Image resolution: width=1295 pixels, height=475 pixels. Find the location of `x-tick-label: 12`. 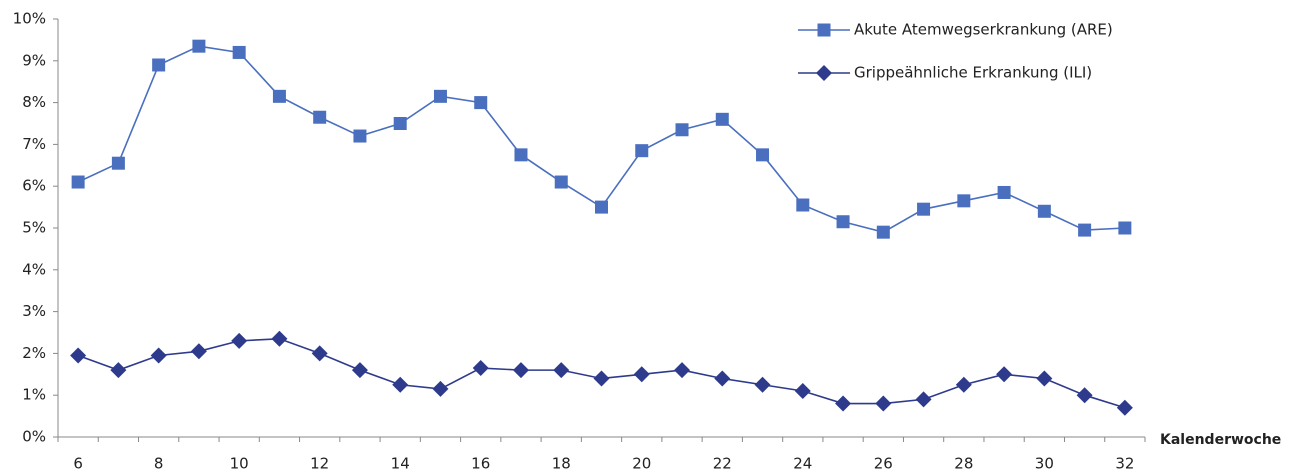

x-tick-label: 12 is located at coordinates (319, 464).